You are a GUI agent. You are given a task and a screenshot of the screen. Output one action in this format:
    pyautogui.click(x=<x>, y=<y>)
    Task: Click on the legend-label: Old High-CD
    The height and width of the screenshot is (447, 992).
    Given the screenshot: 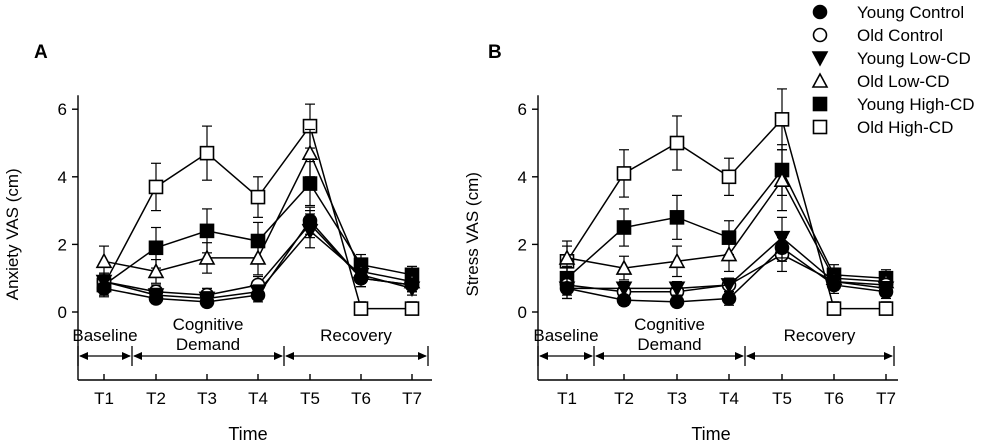 What is the action you would take?
    pyautogui.click(x=905, y=127)
    